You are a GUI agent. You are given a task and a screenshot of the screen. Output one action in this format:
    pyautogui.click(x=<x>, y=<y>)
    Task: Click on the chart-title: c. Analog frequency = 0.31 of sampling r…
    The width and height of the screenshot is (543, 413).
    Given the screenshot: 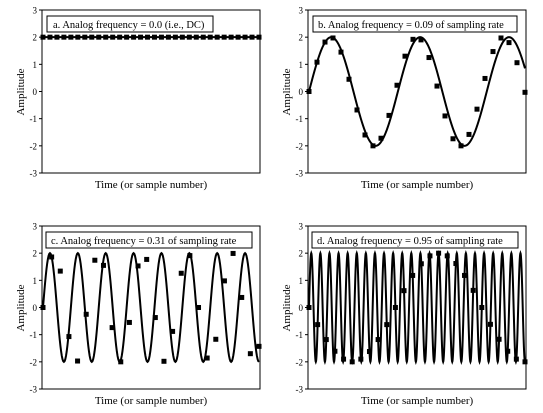 What is the action you would take?
    pyautogui.click(x=144, y=241)
    